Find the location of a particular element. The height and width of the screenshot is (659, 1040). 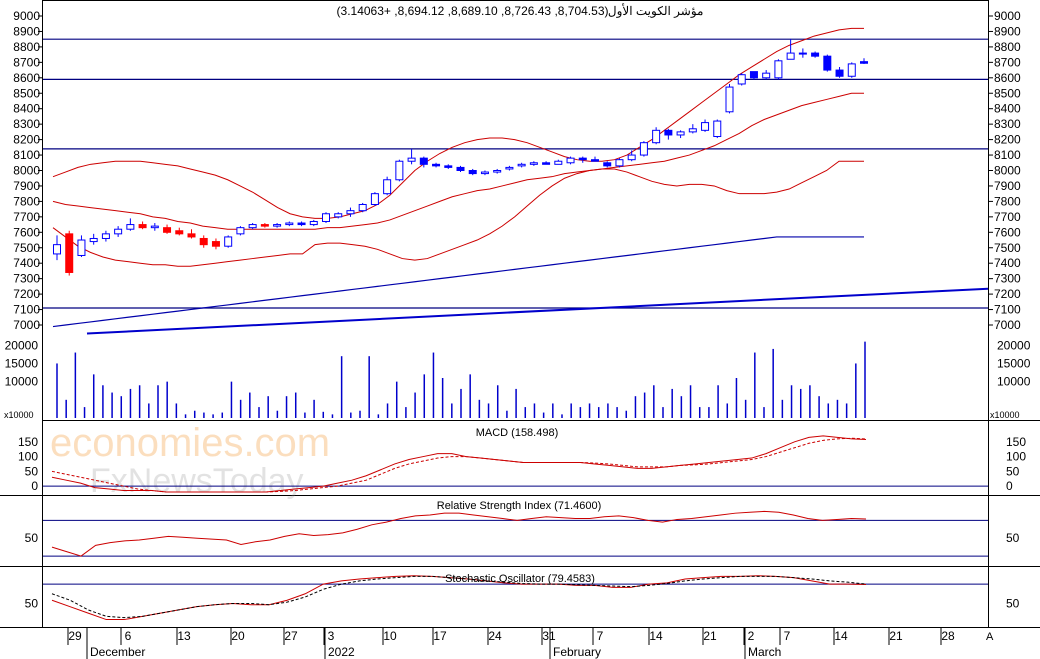

x-day-label: 20 is located at coordinates (238, 636).